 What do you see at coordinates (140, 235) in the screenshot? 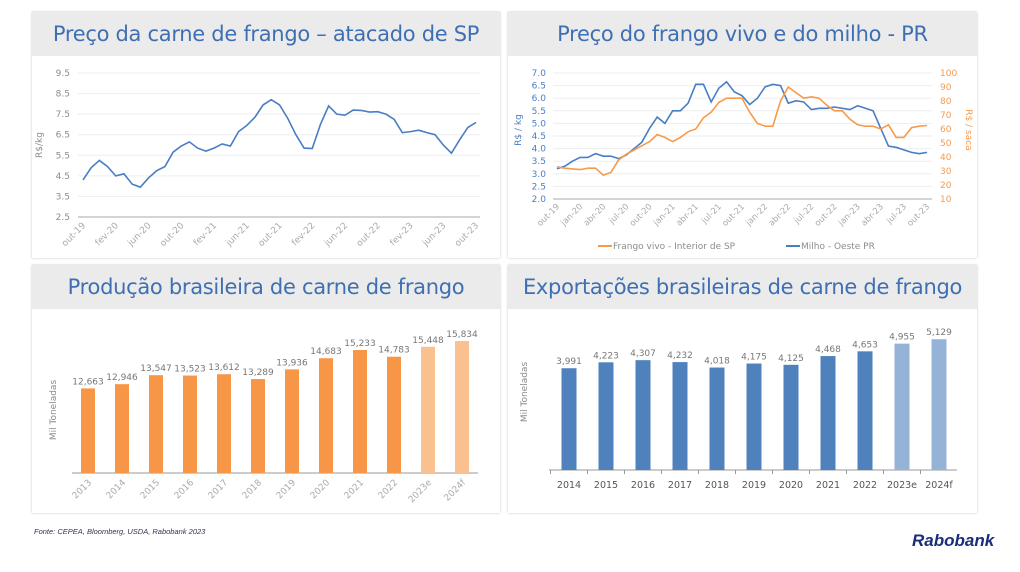
I see `x-tick-label: jun-20` at bounding box center [140, 235].